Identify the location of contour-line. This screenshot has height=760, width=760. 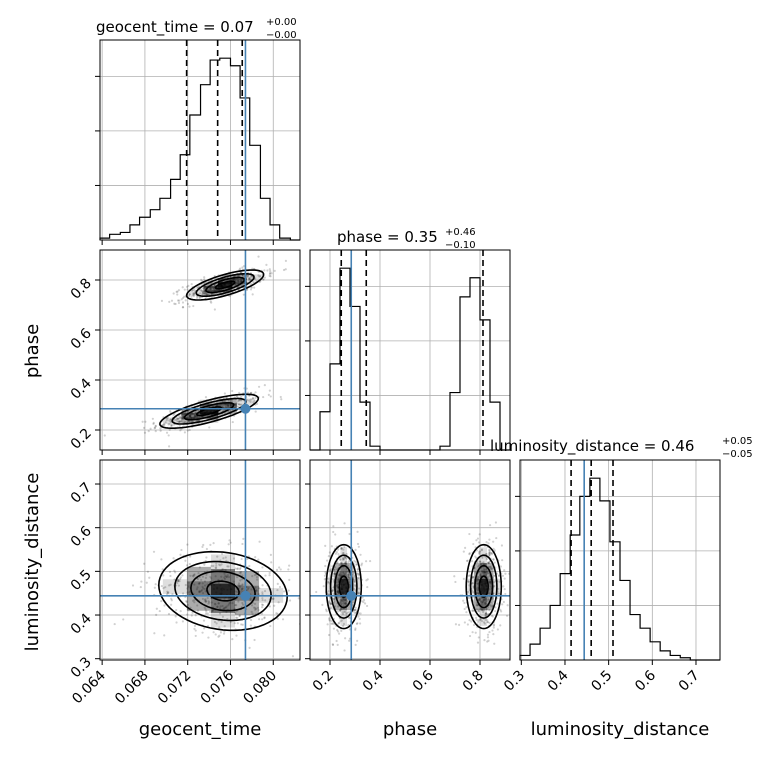
(225, 285).